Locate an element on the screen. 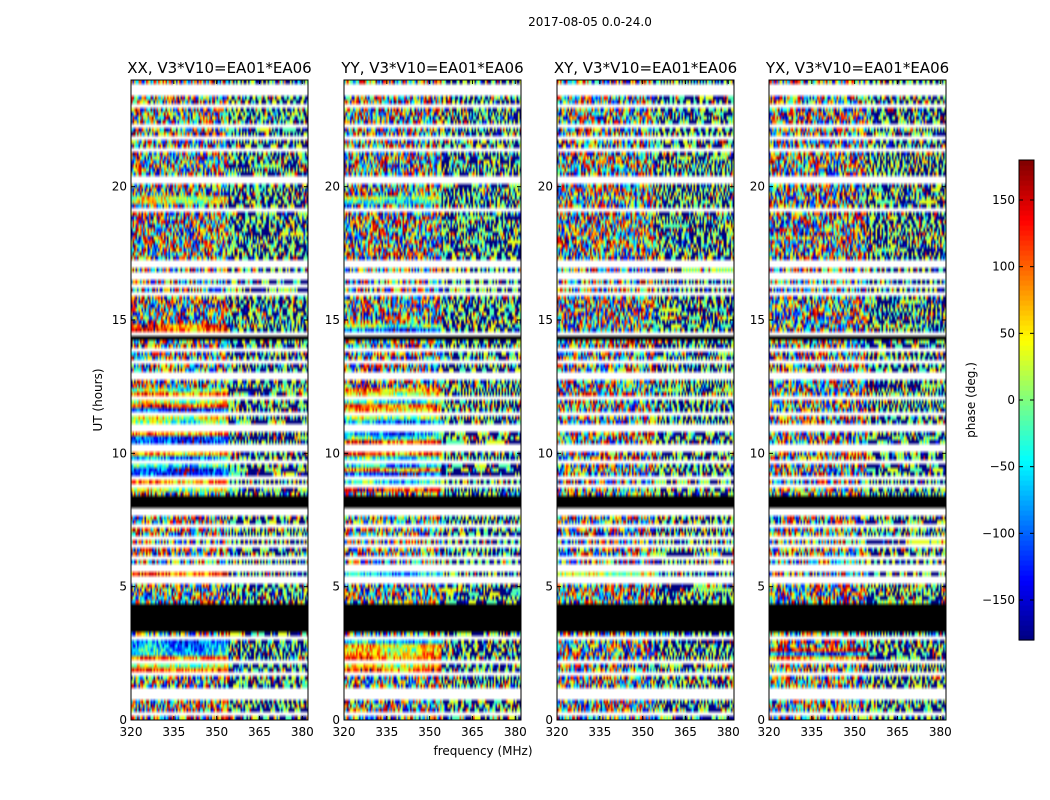 This screenshot has width=1050, height=800. colorbar: −150 −100 −50 0 50 100 150 is located at coordinates (1008, 400).